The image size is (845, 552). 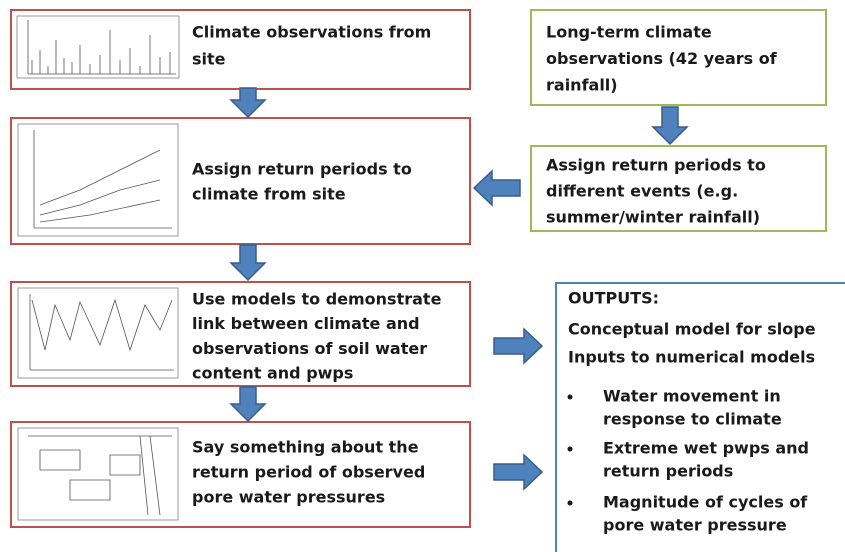 I want to click on box-text: content and pwps, so click(x=272, y=373).